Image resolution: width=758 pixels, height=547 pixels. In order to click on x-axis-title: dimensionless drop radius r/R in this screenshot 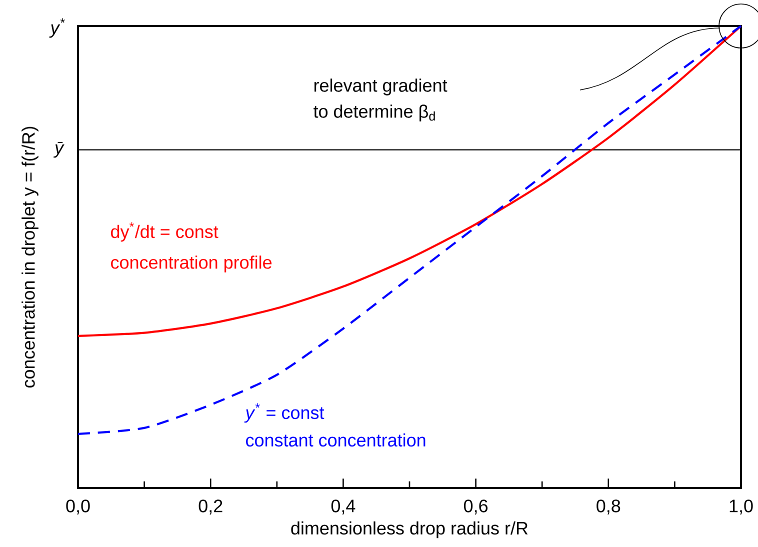, I will do `click(409, 529)`.